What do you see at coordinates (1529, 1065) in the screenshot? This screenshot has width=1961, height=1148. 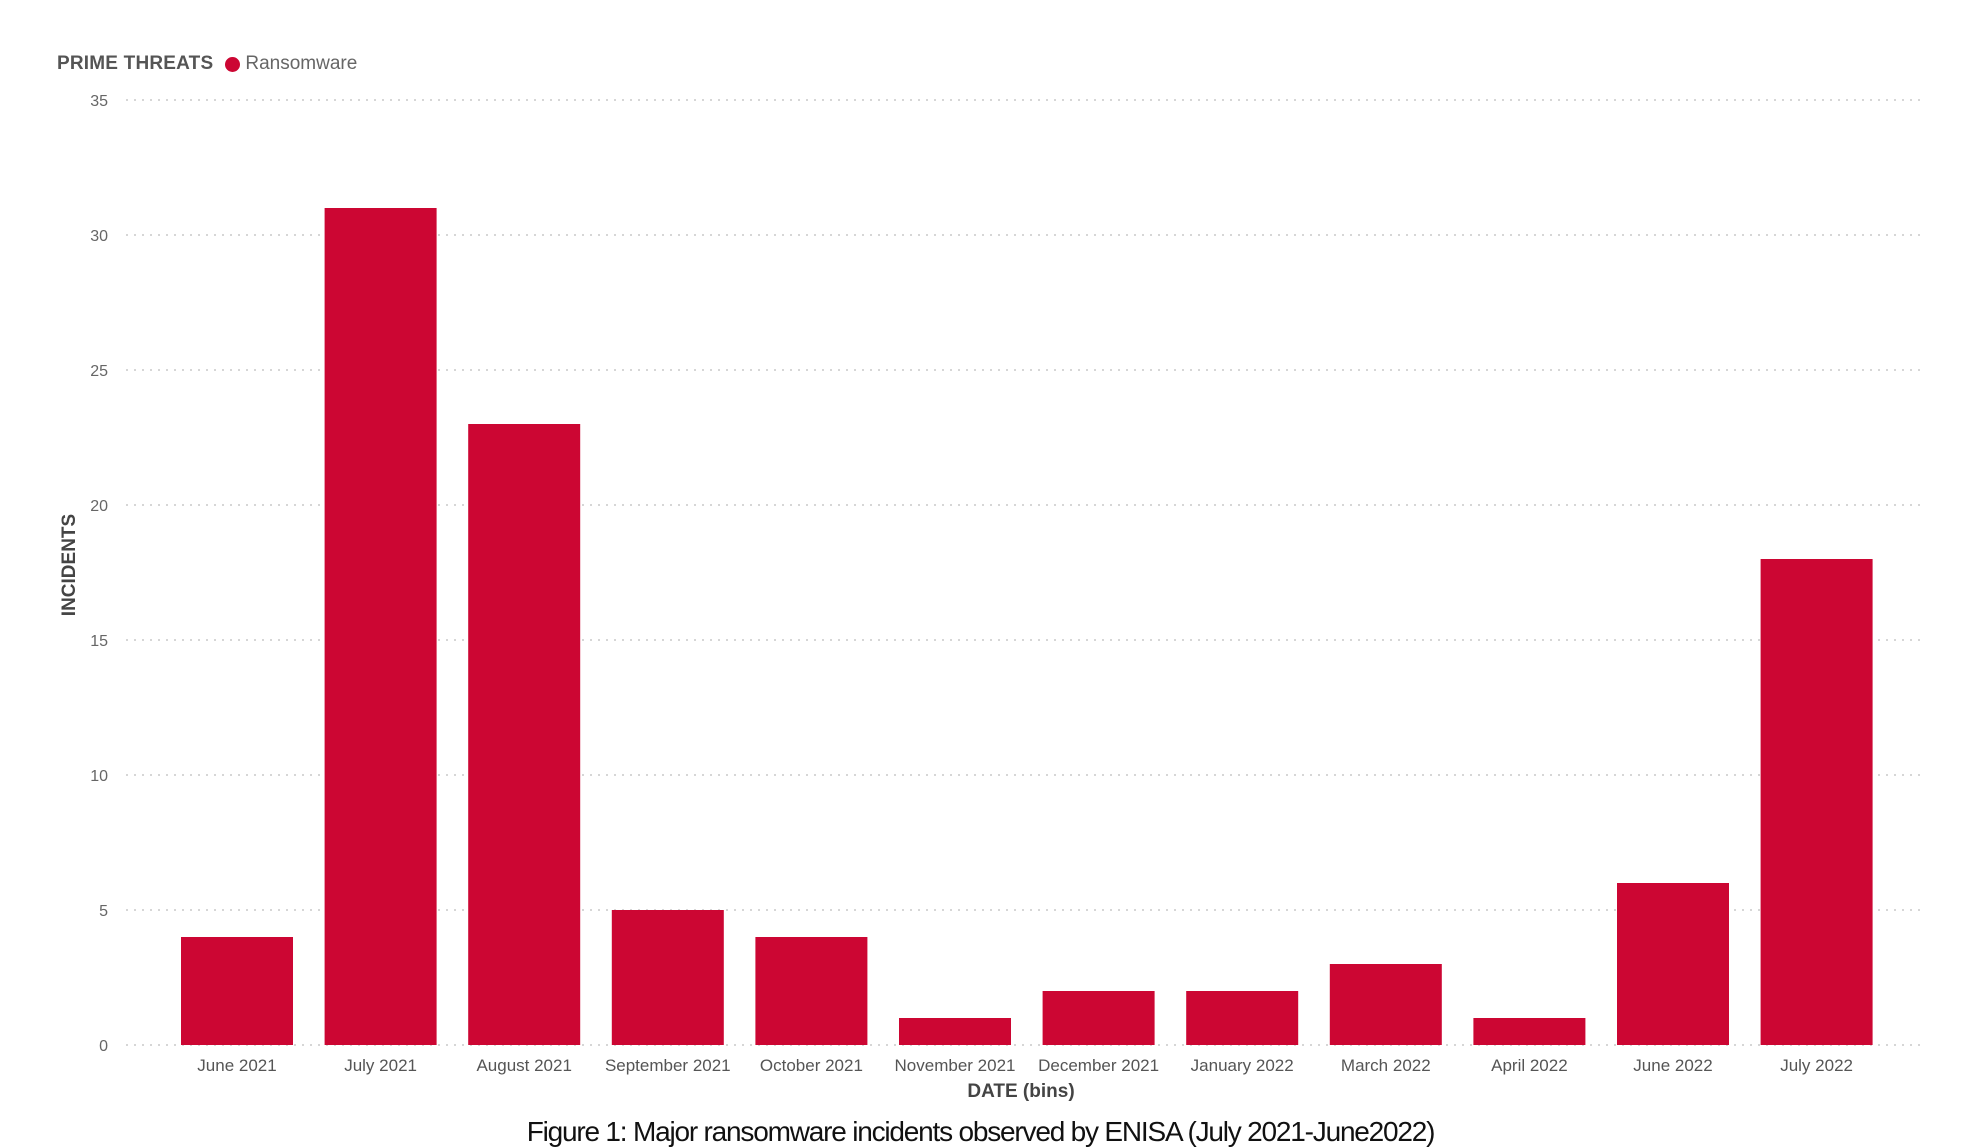 I see `x-tick-label: April 2022` at bounding box center [1529, 1065].